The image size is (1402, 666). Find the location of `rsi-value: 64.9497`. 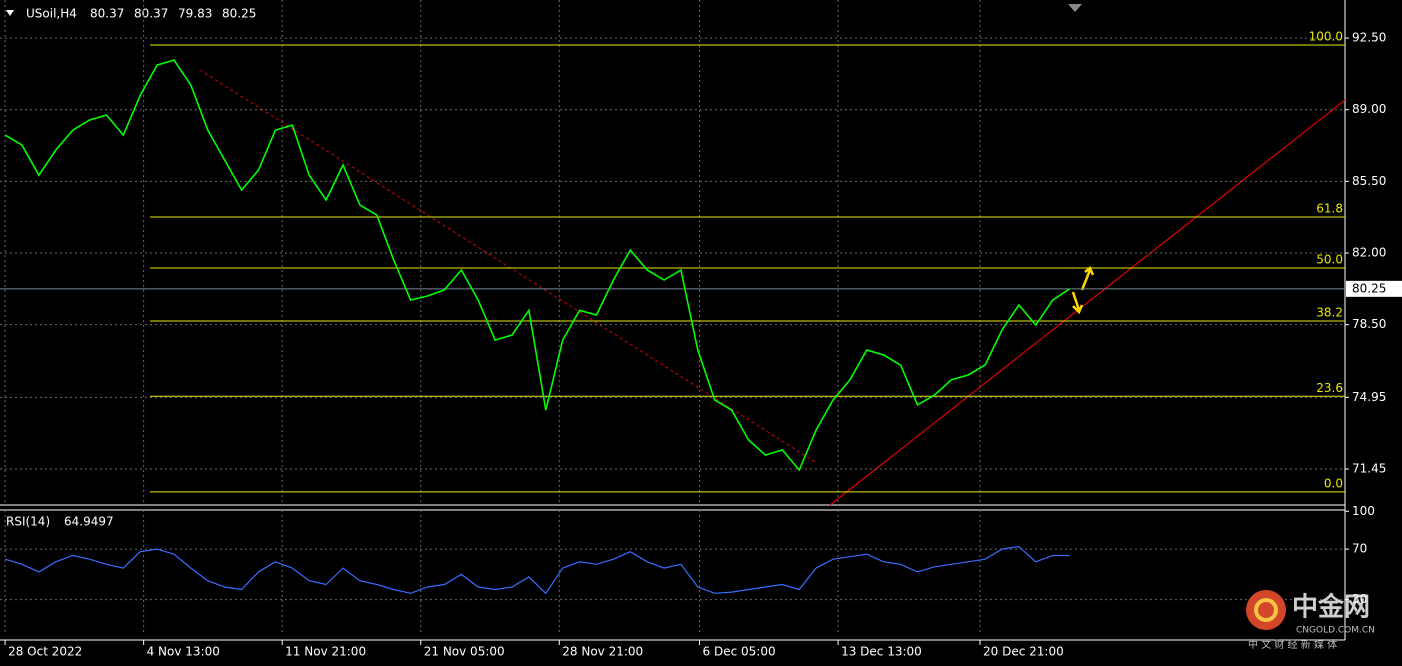

rsi-value: 64.9497 is located at coordinates (89, 522).